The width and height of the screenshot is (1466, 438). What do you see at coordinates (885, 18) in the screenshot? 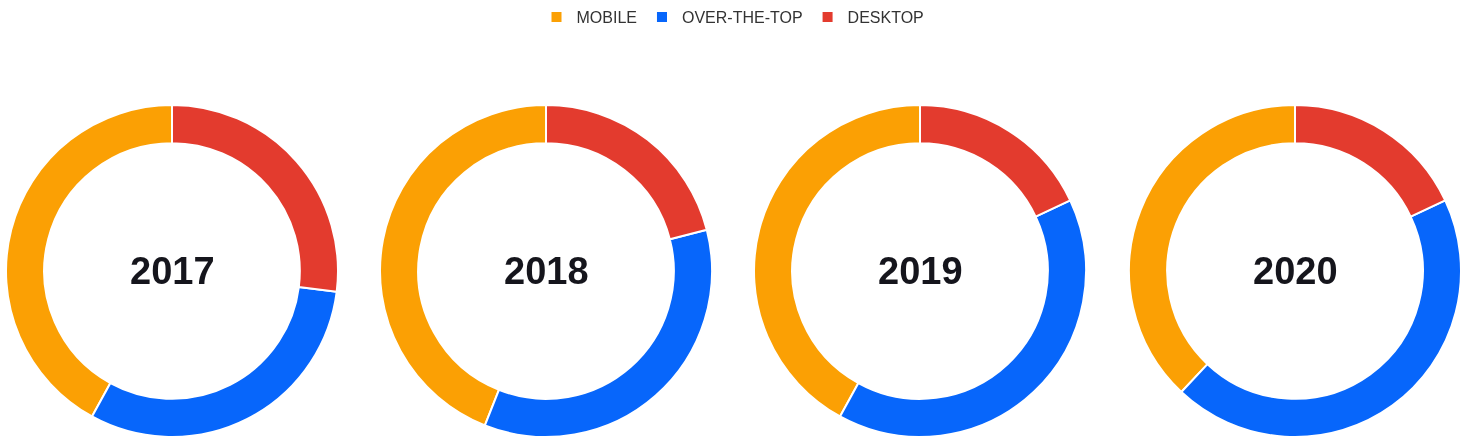
I see `legend-label: DESKTOP` at bounding box center [885, 18].